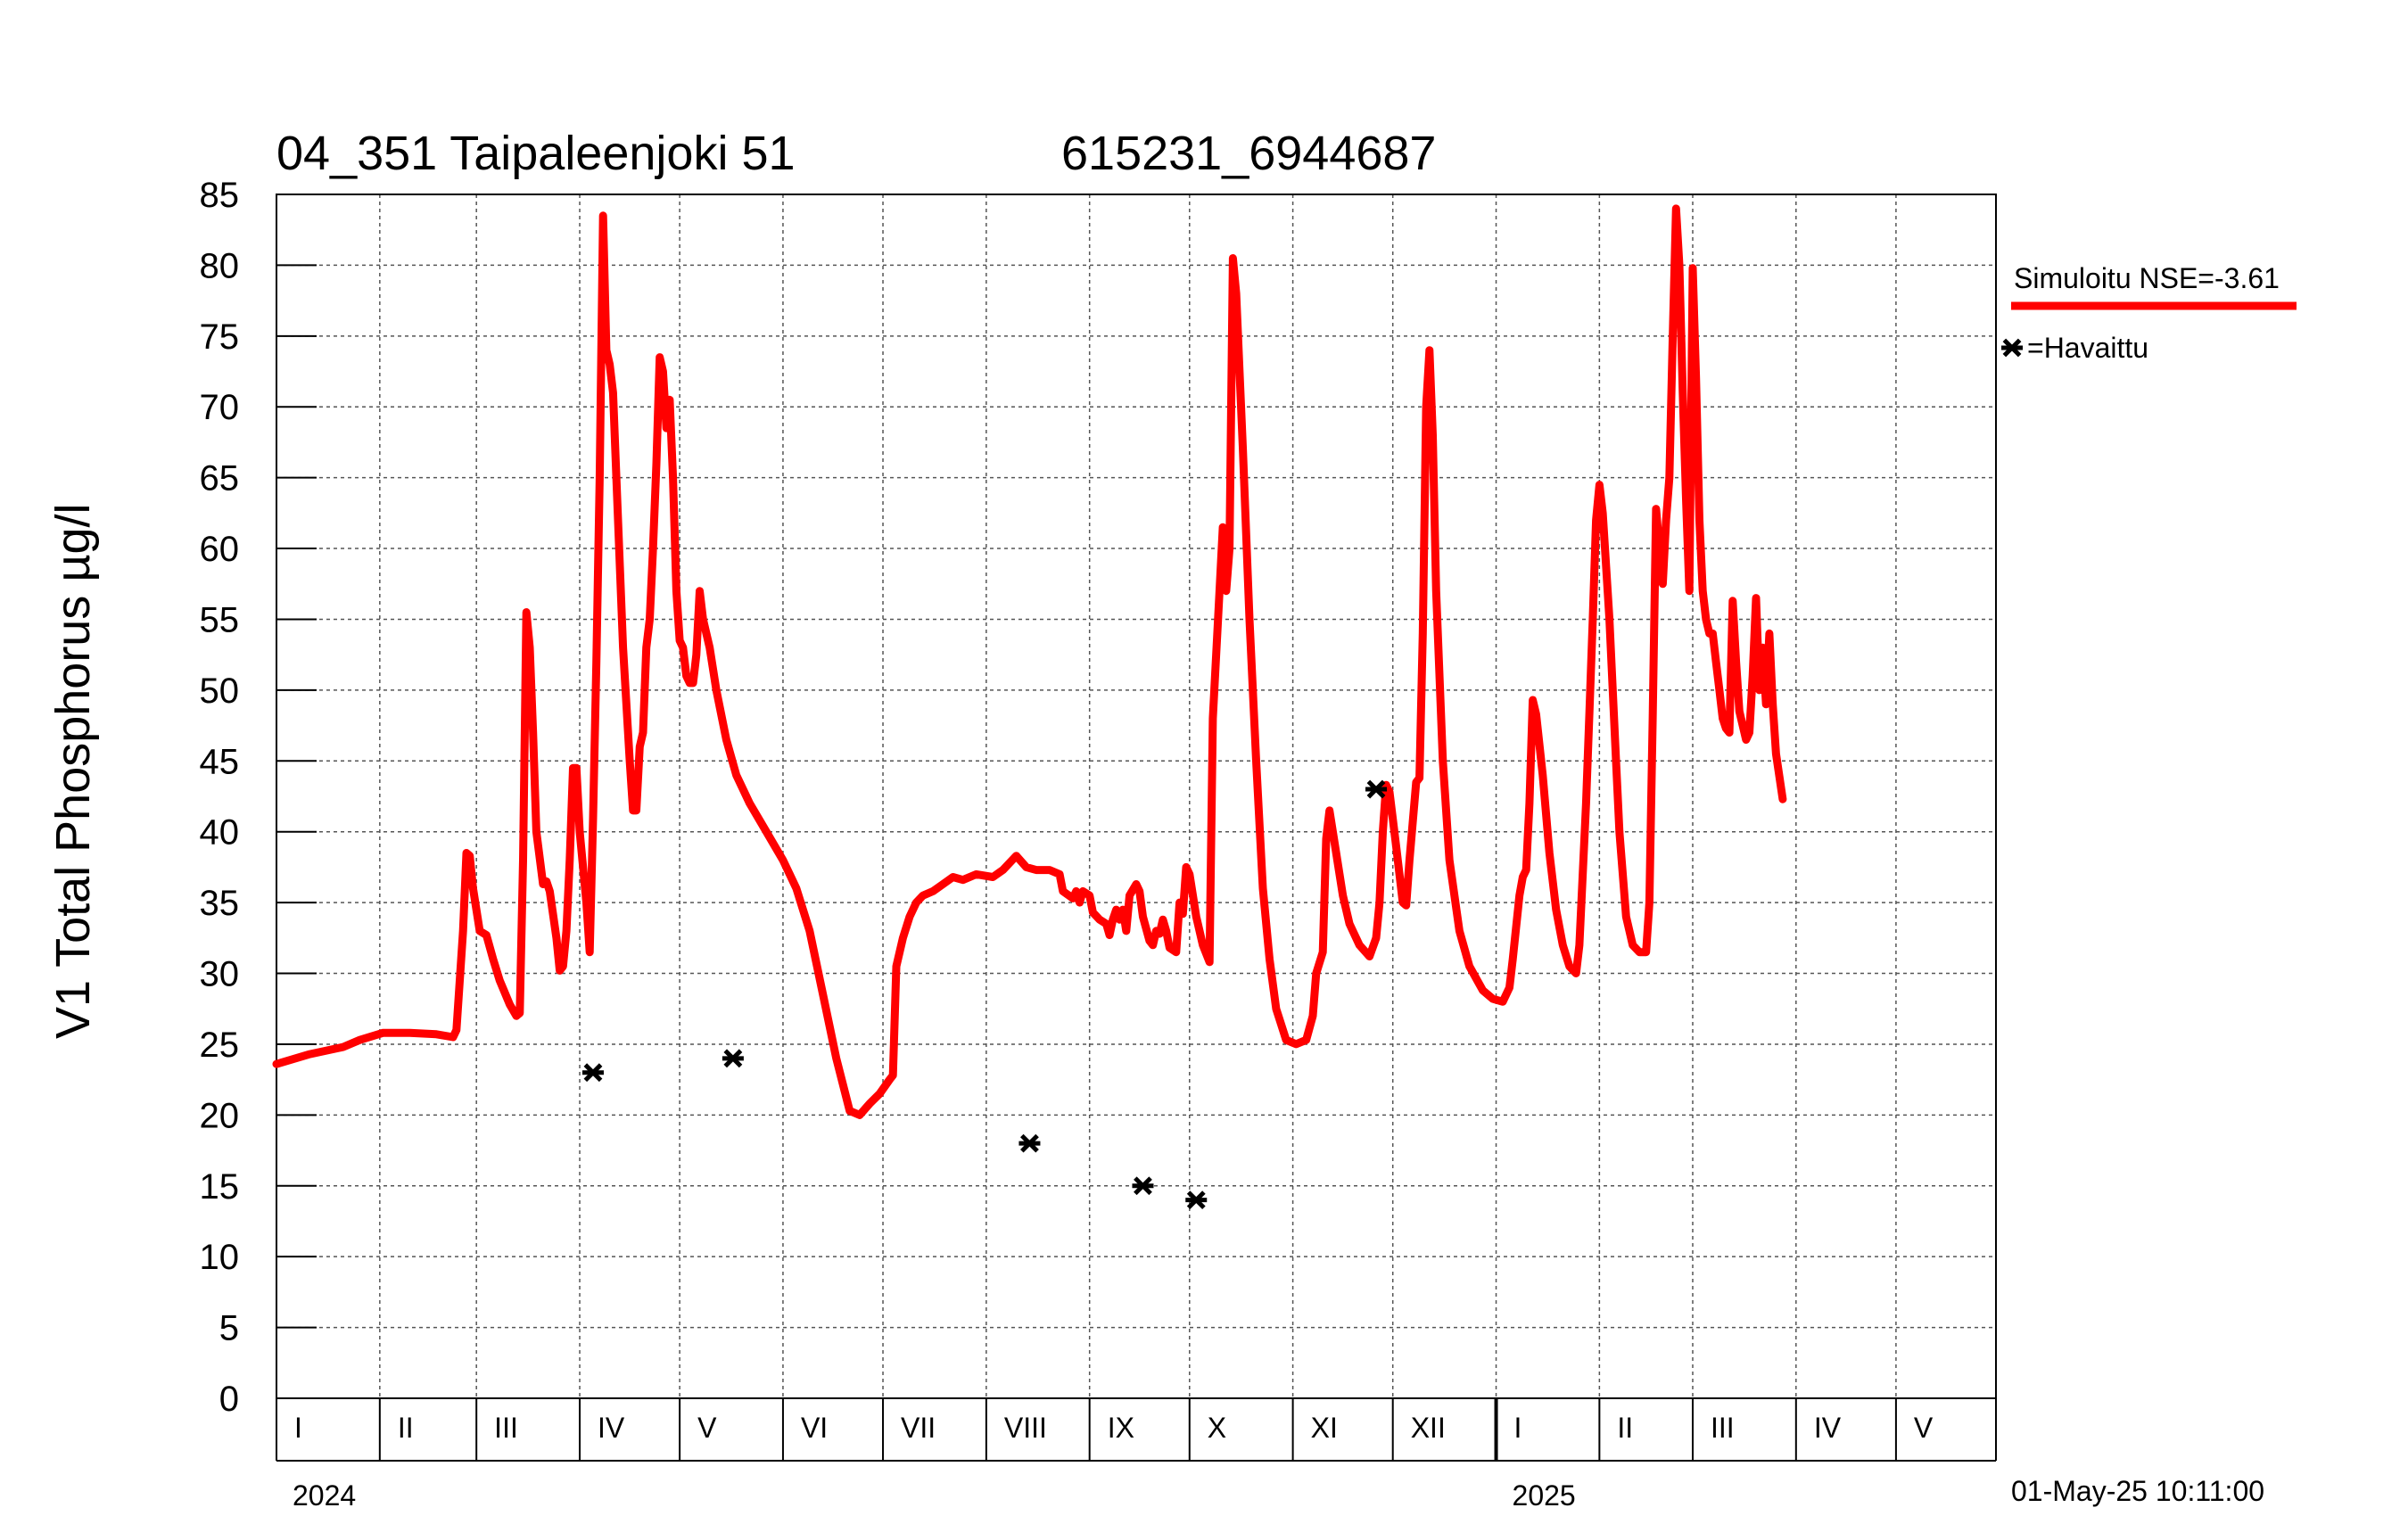 Image resolution: width=2408 pixels, height=1516 pixels. Describe the element at coordinates (220, 1115) in the screenshot. I see `y-tick-label: 20` at that location.